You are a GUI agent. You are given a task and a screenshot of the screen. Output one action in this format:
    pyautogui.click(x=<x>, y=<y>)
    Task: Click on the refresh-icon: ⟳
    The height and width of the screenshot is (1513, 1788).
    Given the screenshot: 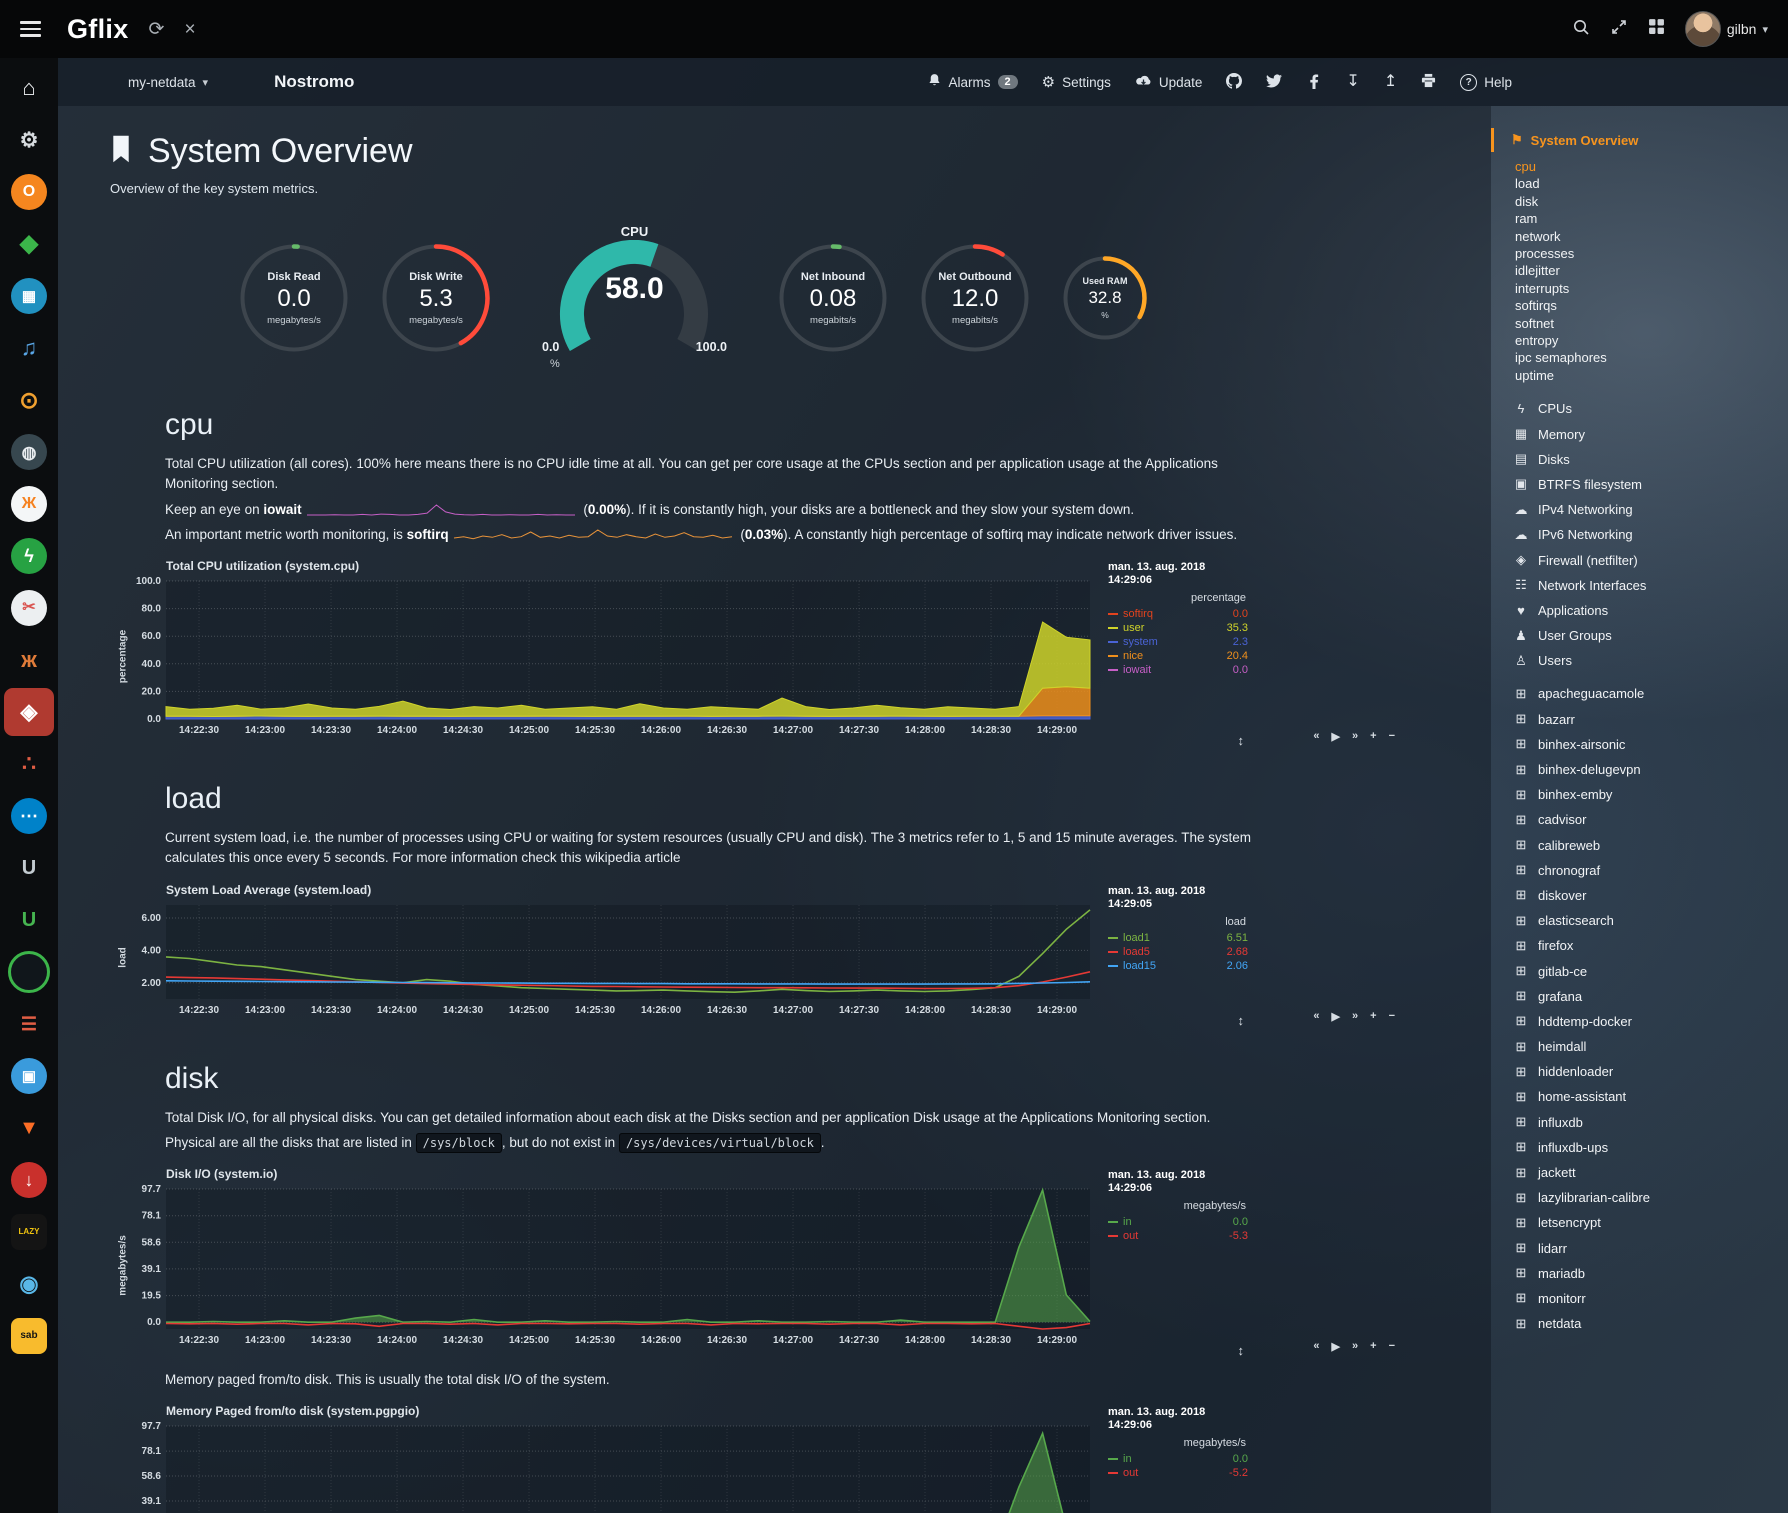 What is the action you would take?
    pyautogui.click(x=156, y=29)
    